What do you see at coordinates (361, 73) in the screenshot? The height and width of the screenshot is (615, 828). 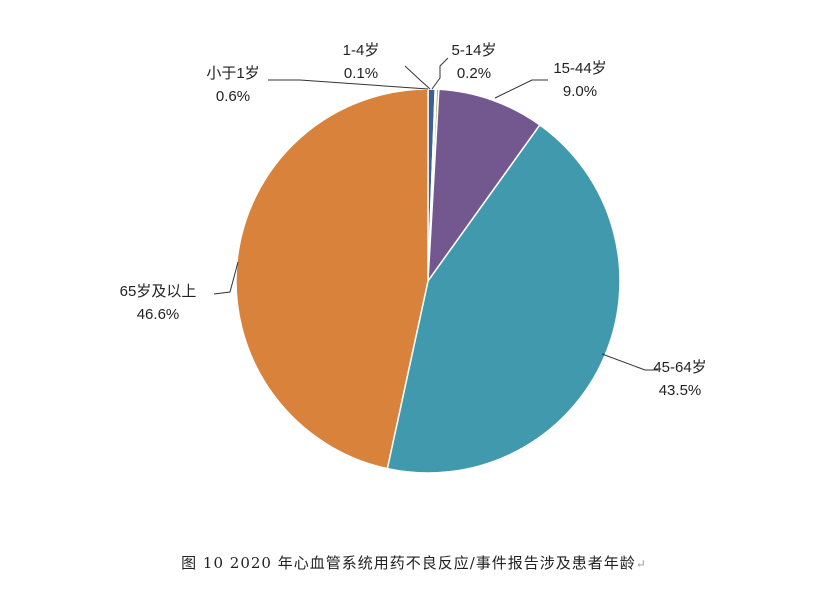 I see `slice-percent: 0.1%` at bounding box center [361, 73].